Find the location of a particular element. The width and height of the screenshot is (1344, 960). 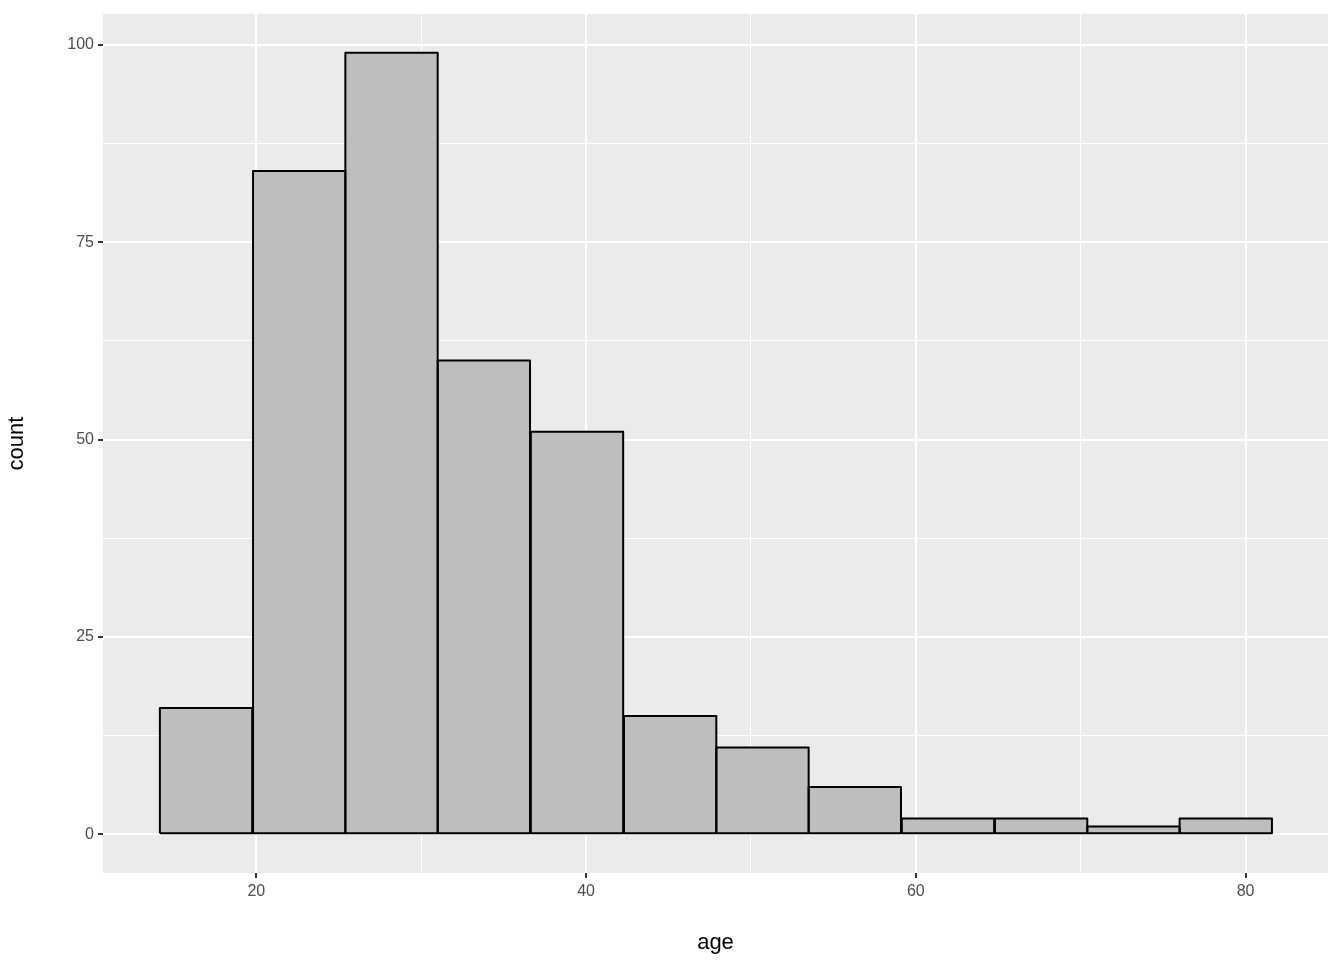

y-tick-label: 75 is located at coordinates (85, 241).